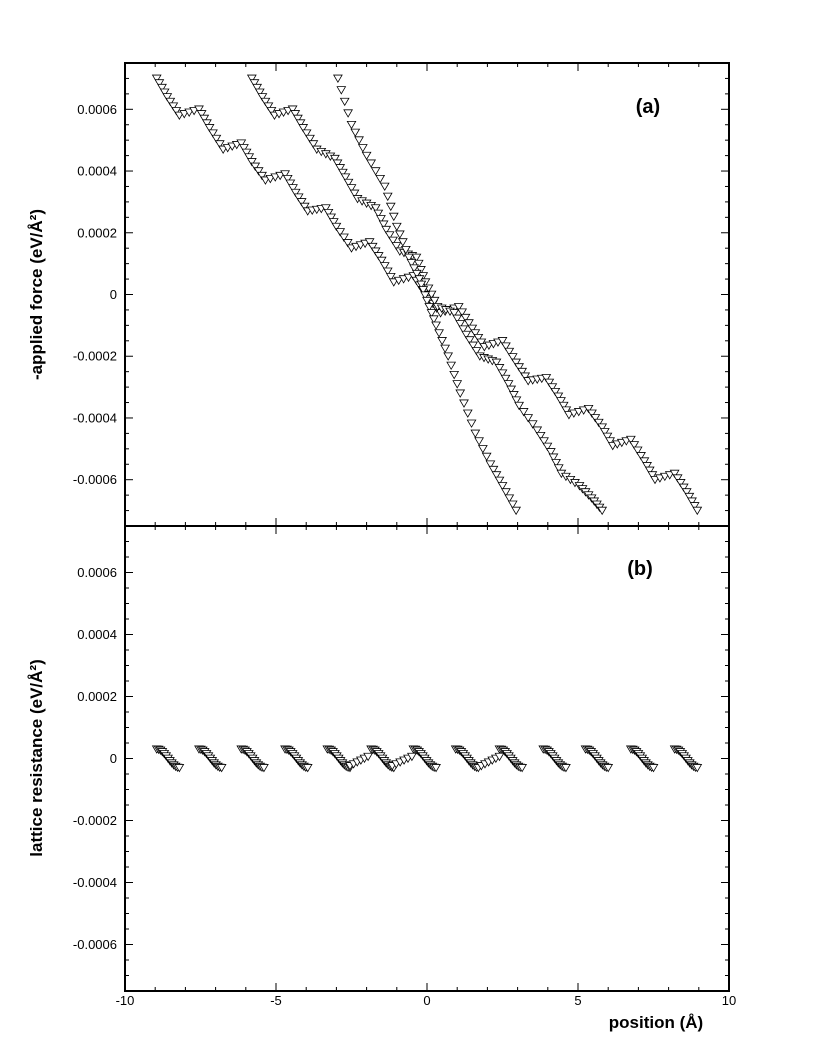  Describe the element at coordinates (95, 479) in the screenshot. I see `y-tick-label: -0.0006` at that location.